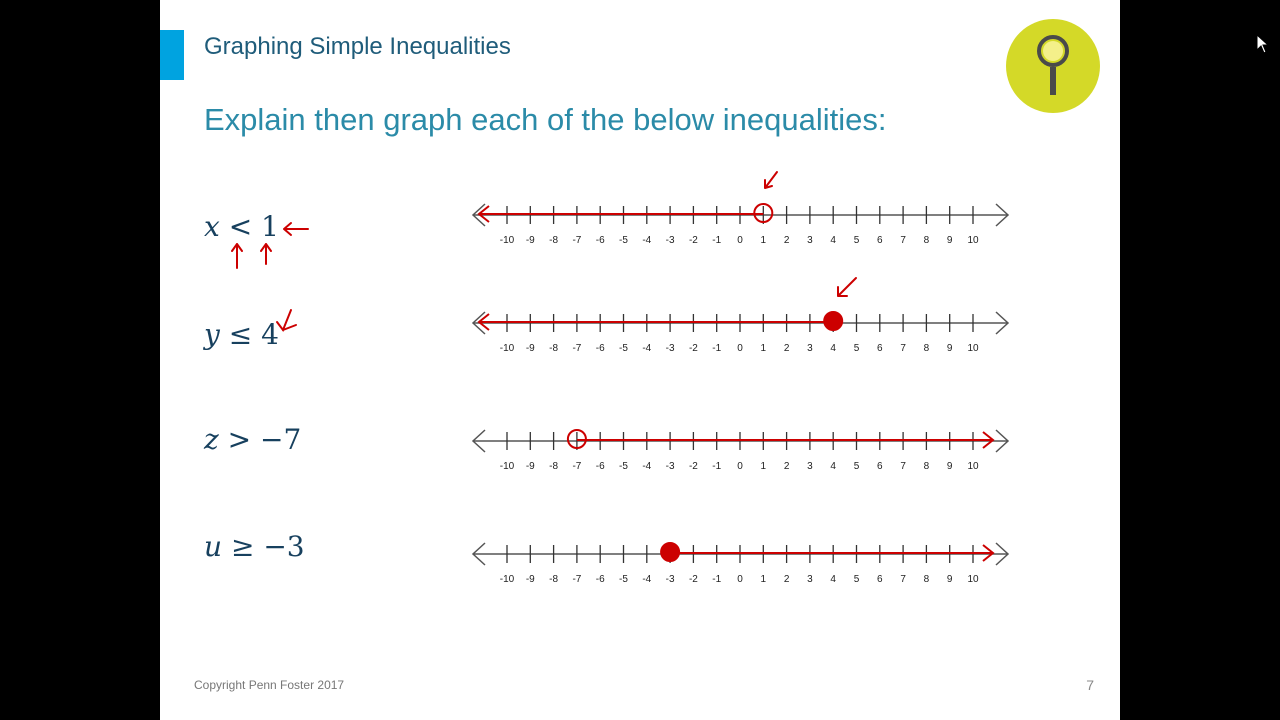 This screenshot has width=1280, height=720. Describe the element at coordinates (1090, 685) in the screenshot. I see `page-number: 7` at that location.